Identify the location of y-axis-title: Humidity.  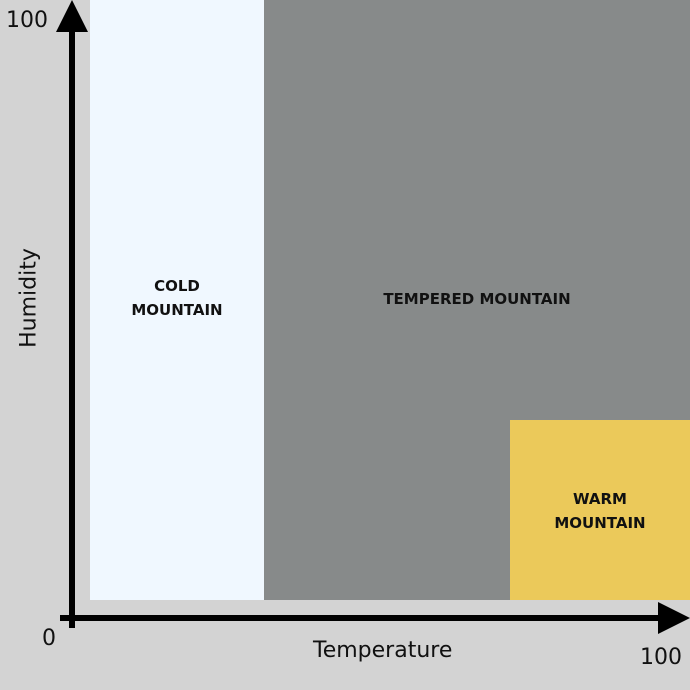
(29, 298).